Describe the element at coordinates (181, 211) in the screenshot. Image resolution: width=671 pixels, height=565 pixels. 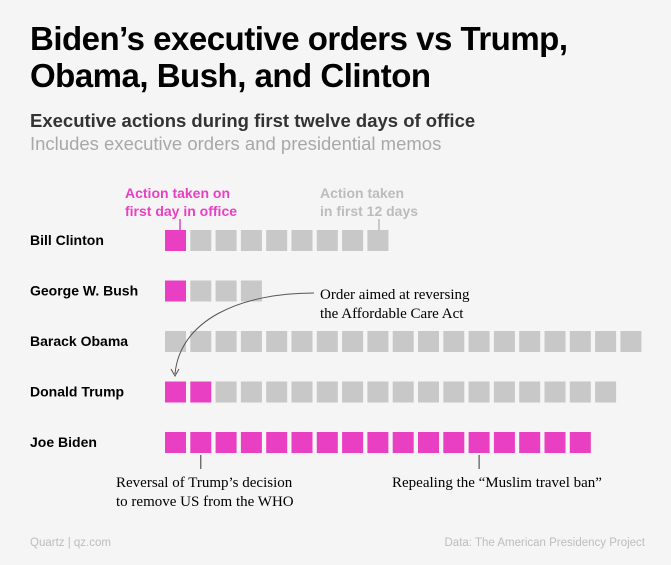
I see `legend-first-day-line-2: first day in office` at that location.